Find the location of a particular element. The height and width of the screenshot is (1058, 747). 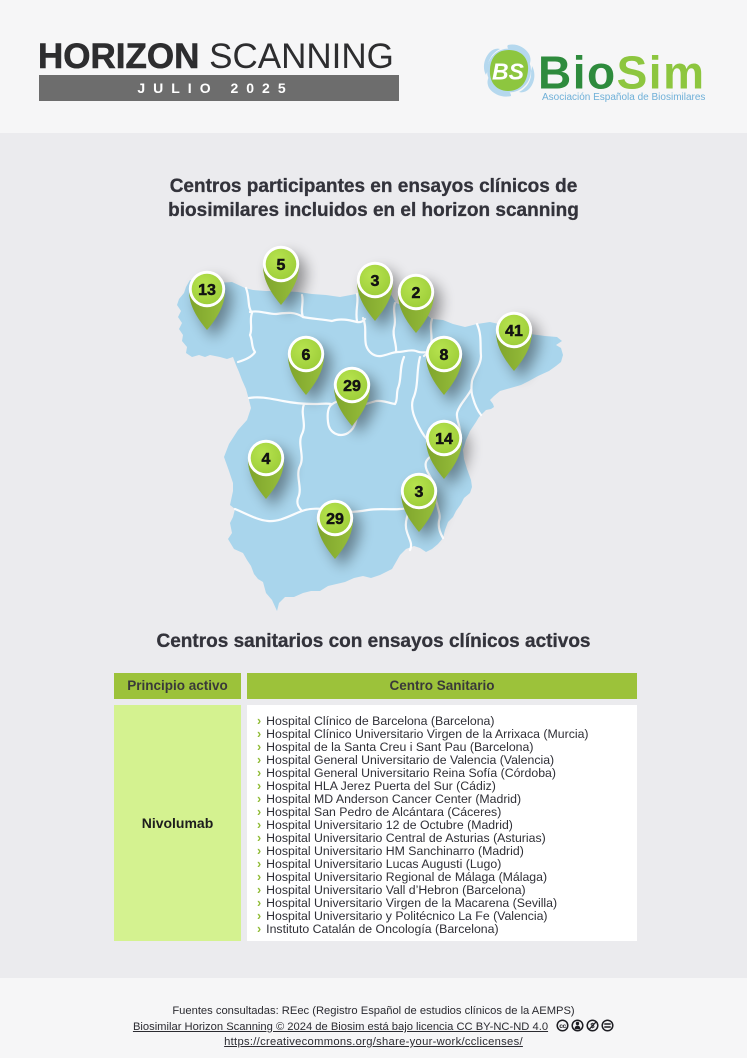

svg-text: cc is located at coordinates (562, 1026).